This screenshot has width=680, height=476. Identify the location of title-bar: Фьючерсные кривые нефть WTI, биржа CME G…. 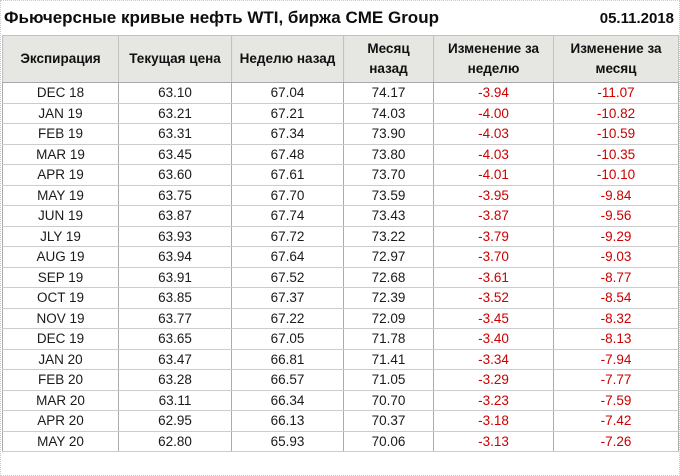
(340, 18).